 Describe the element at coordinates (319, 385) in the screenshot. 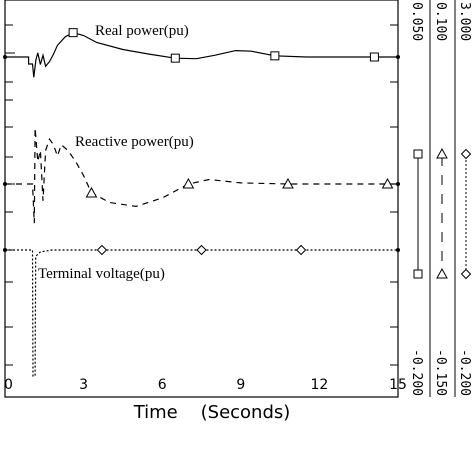

I see `x-tick-label: 12` at that location.